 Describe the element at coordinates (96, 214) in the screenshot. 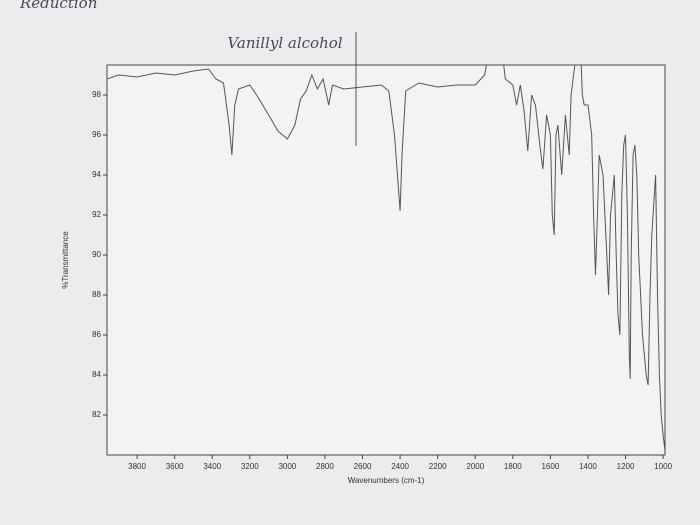

I see `y-tick-label: 92` at that location.